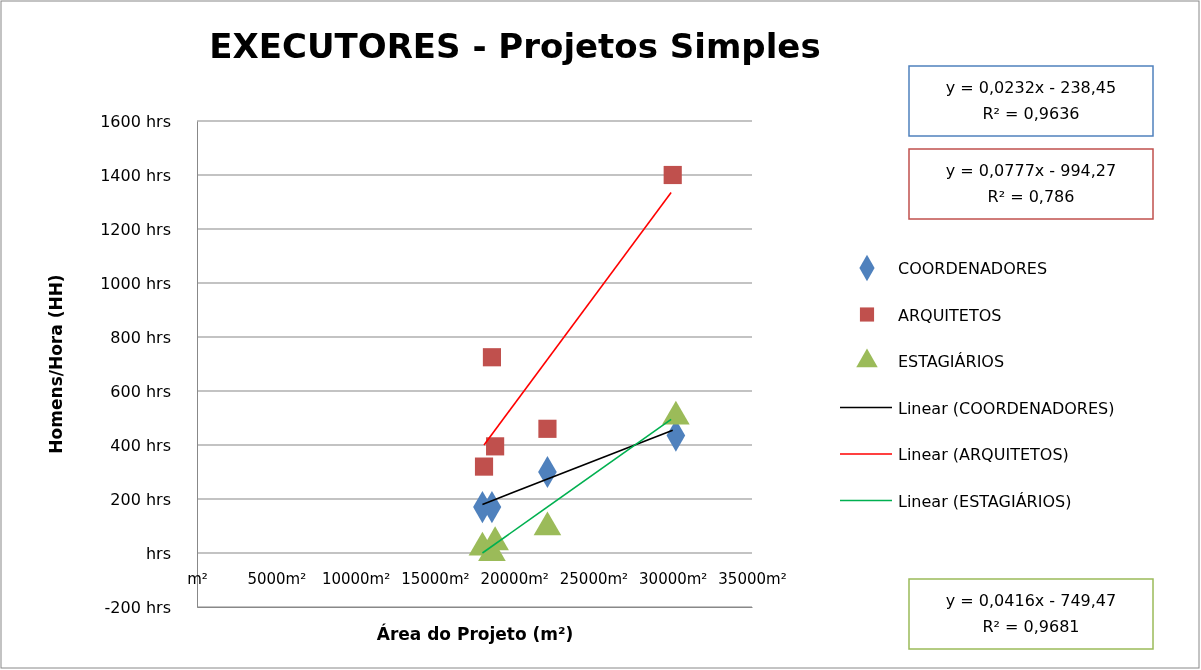 The height and width of the screenshot is (670, 1201). I want to click on y-tick-label: 1600 hrs, so click(135, 121).